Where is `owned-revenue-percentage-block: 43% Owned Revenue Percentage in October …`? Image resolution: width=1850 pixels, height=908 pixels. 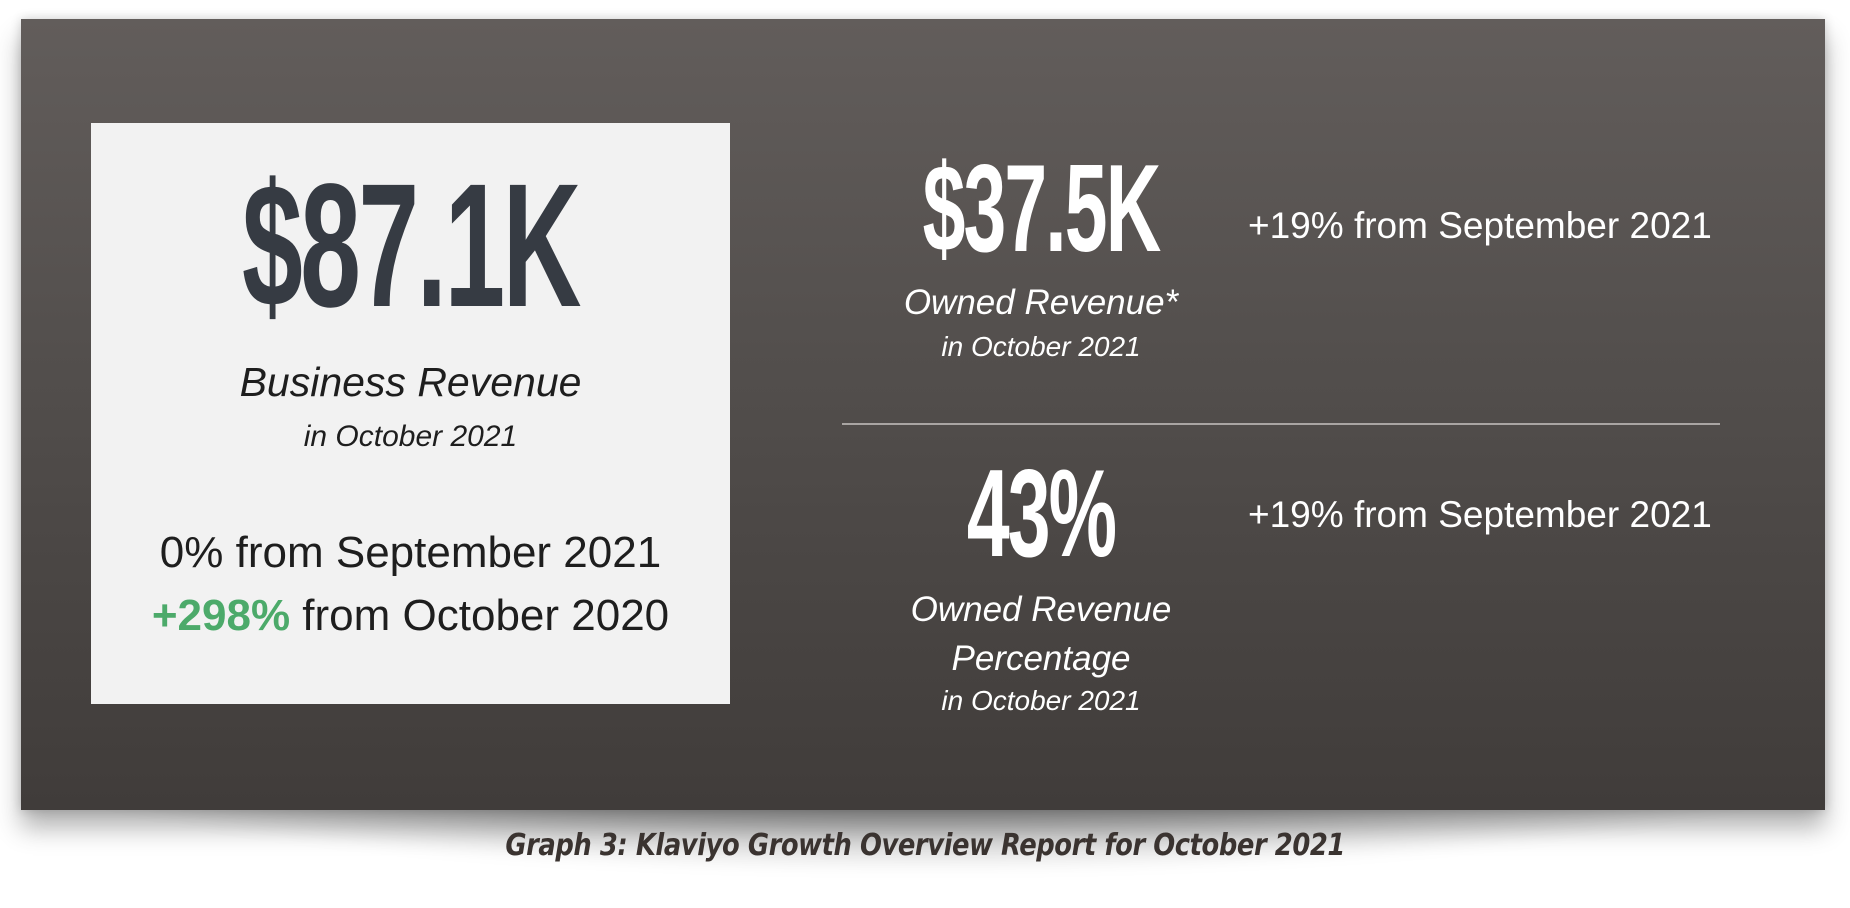 owned-revenue-percentage-block: 43% Owned Revenue Percentage in October … is located at coordinates (1041, 584).